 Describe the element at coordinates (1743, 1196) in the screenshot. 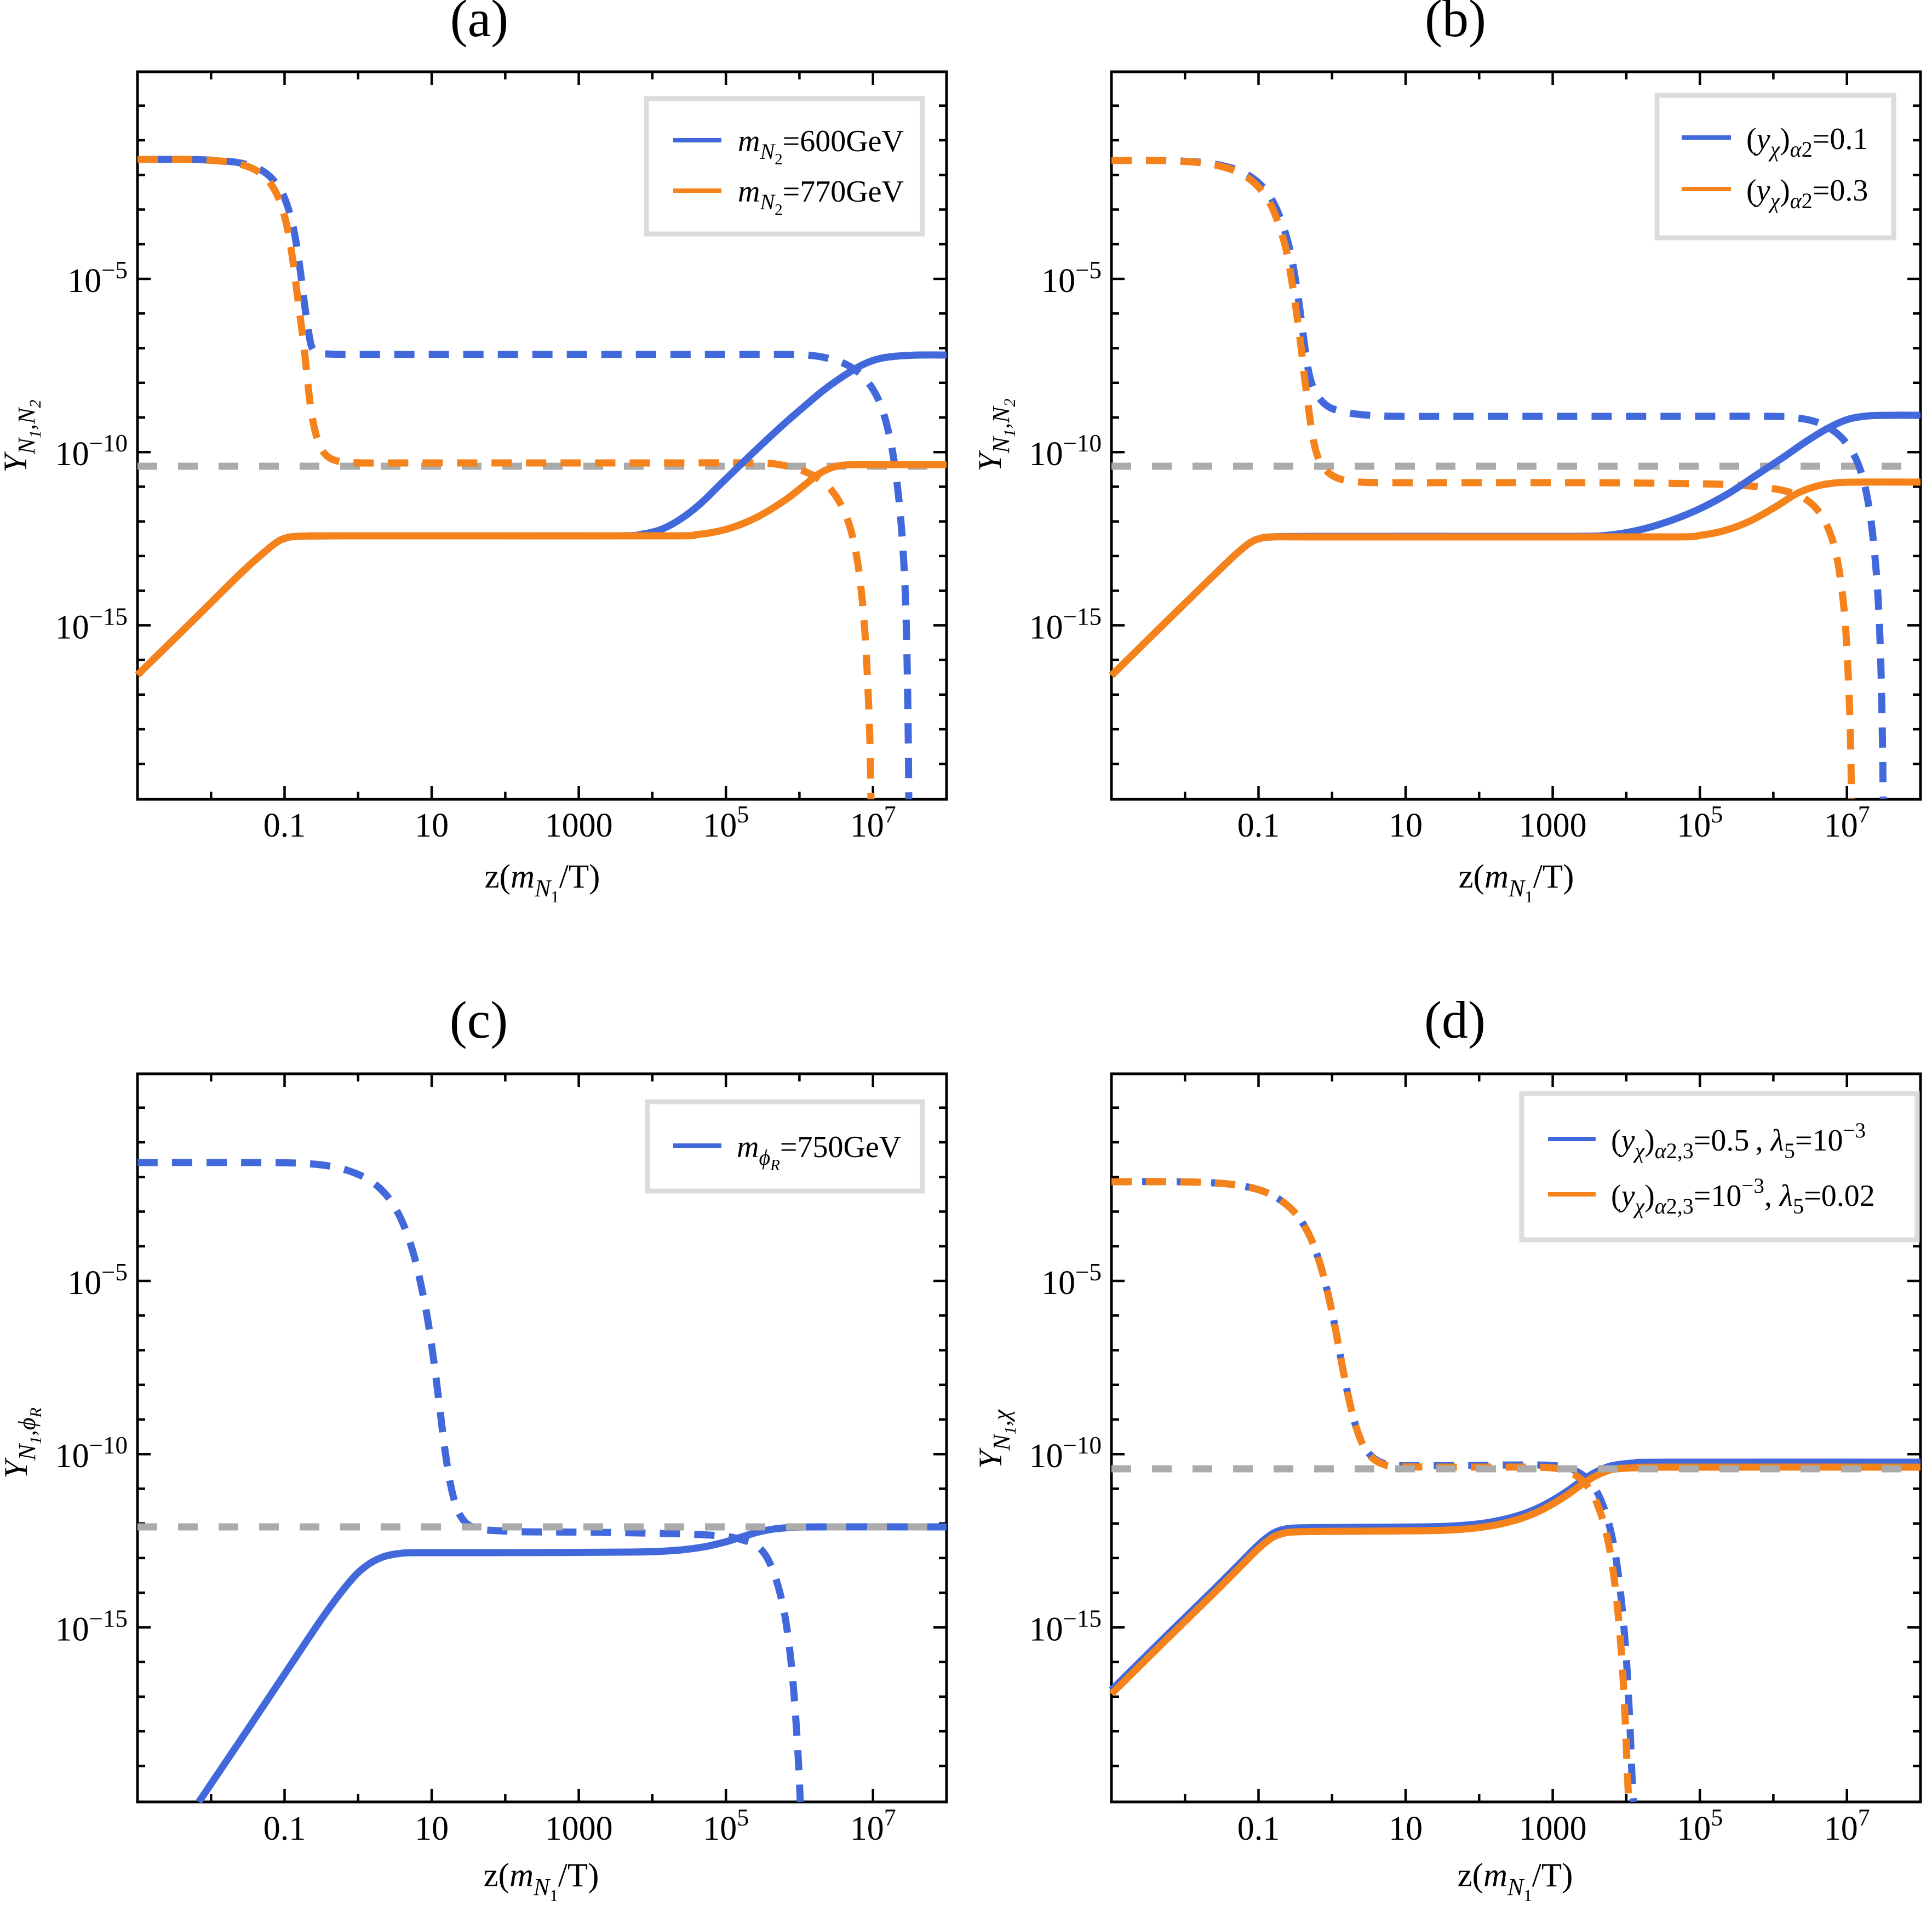

I see `svg-text: (yχ)α2,3=10−3, λ5=0.02` at that location.